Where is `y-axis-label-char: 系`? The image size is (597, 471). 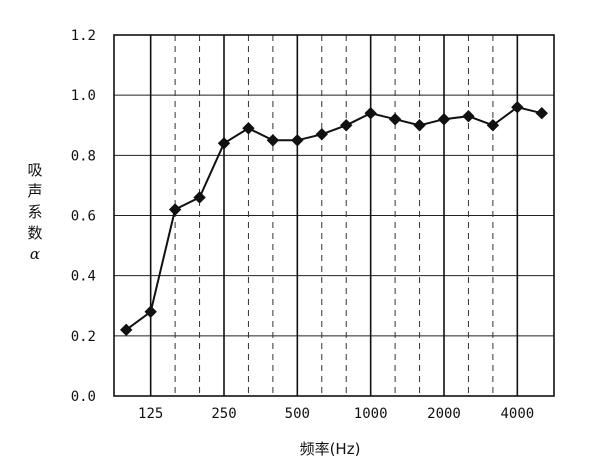
y-axis-label-char: 系 is located at coordinates (34, 212).